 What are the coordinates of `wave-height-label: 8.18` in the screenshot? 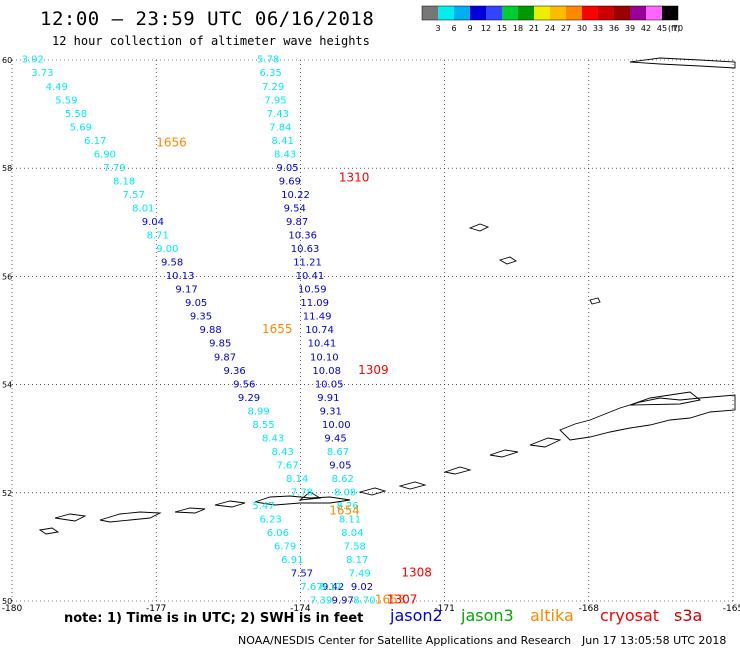 It's located at (124, 181).